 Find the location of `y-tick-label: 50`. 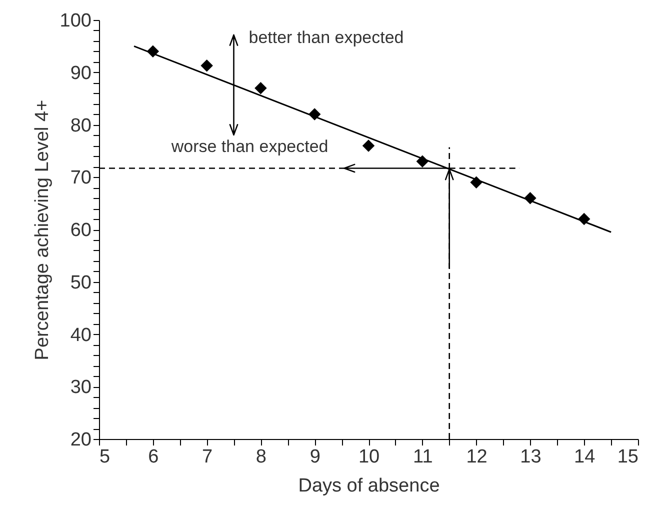

y-tick-label: 50 is located at coordinates (81, 283).